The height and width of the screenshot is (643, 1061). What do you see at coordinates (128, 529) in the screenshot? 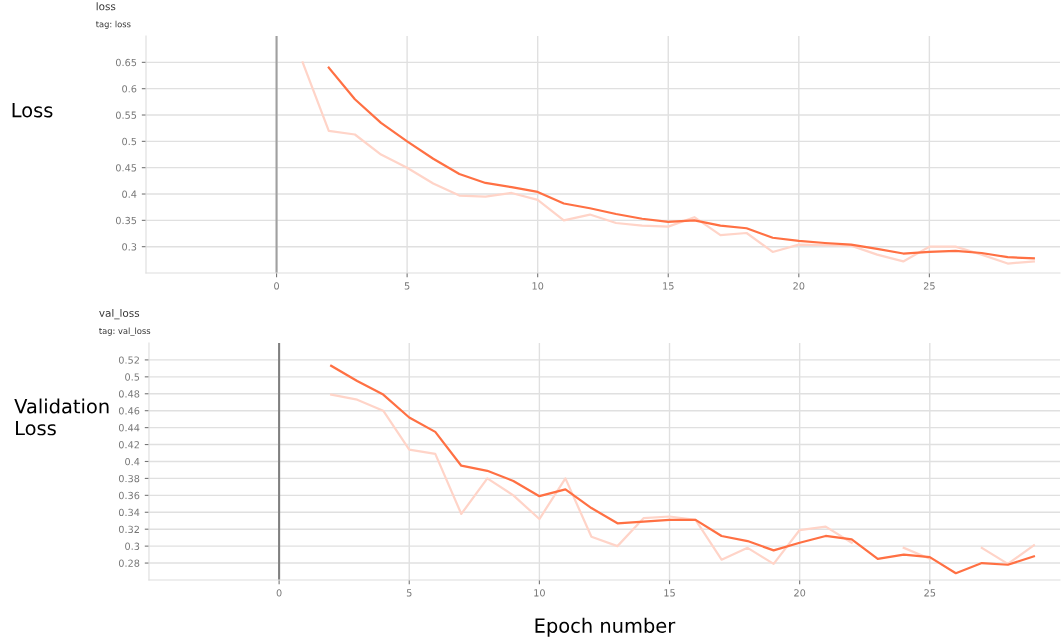
I see `y-tick-label: 0.32` at bounding box center [128, 529].